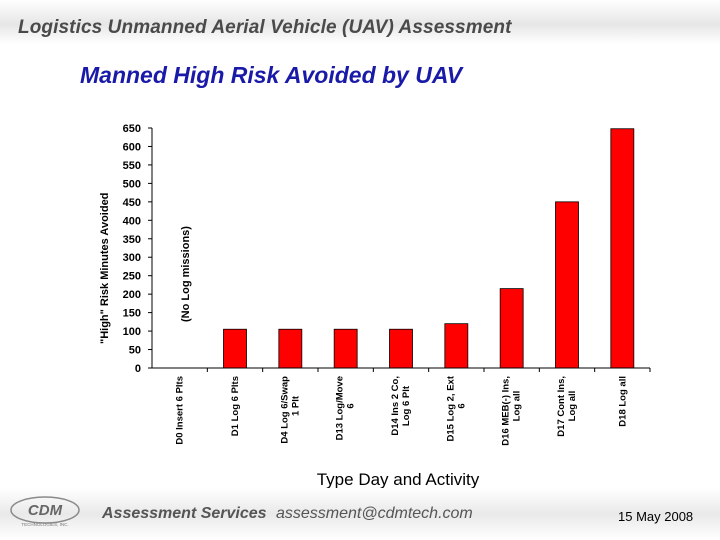 This screenshot has width=720, height=540. I want to click on y-tick-label: 250, so click(132, 277).